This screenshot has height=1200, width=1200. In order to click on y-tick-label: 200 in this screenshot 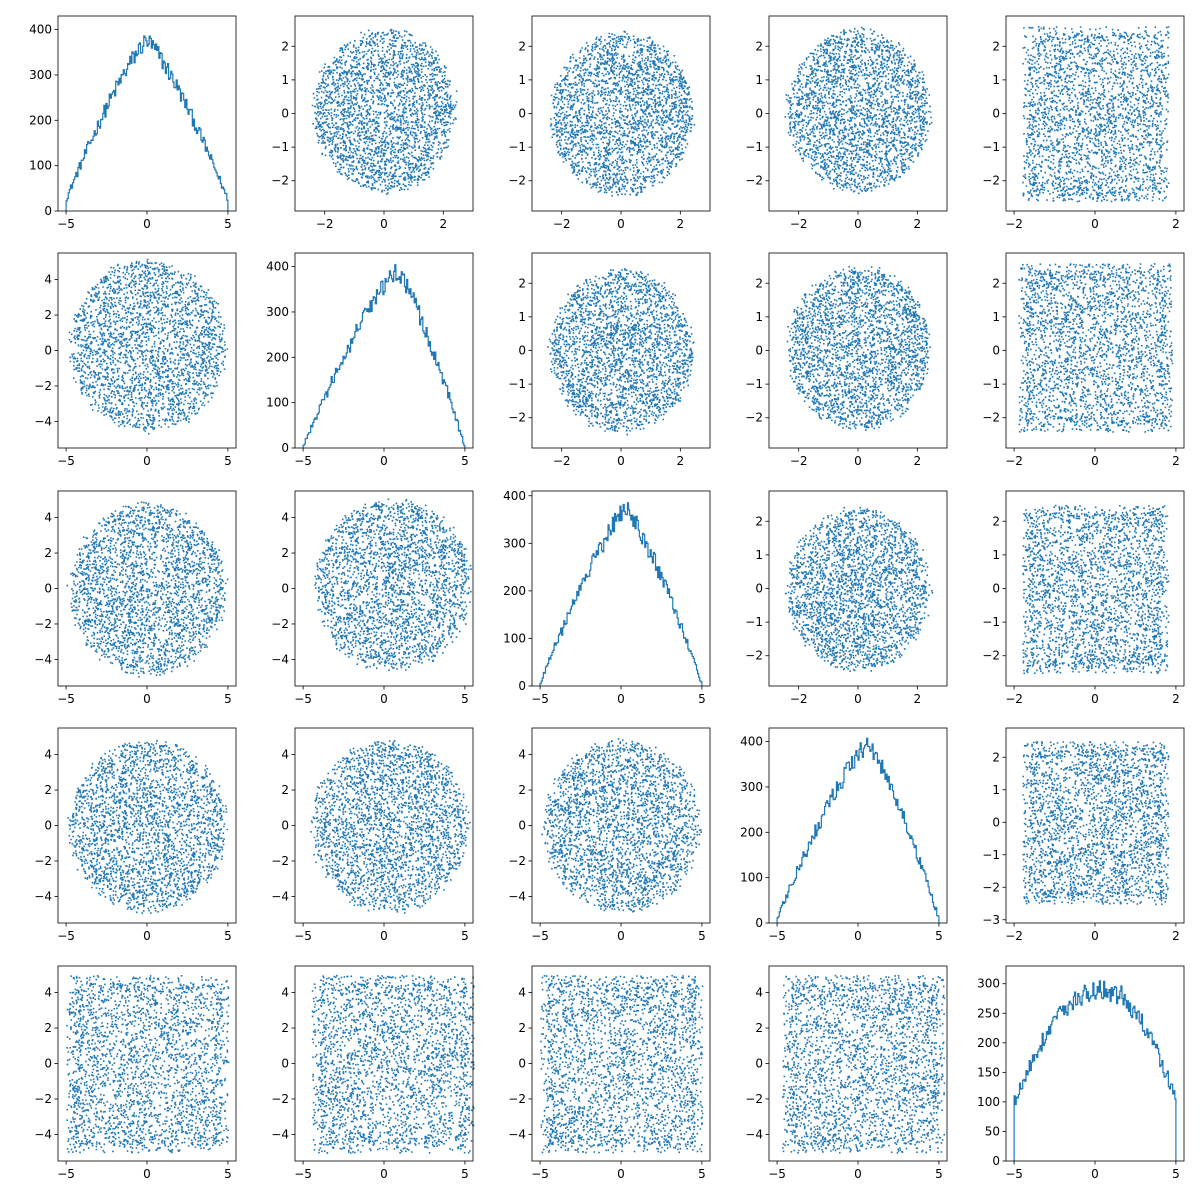, I will do `click(40, 120)`.